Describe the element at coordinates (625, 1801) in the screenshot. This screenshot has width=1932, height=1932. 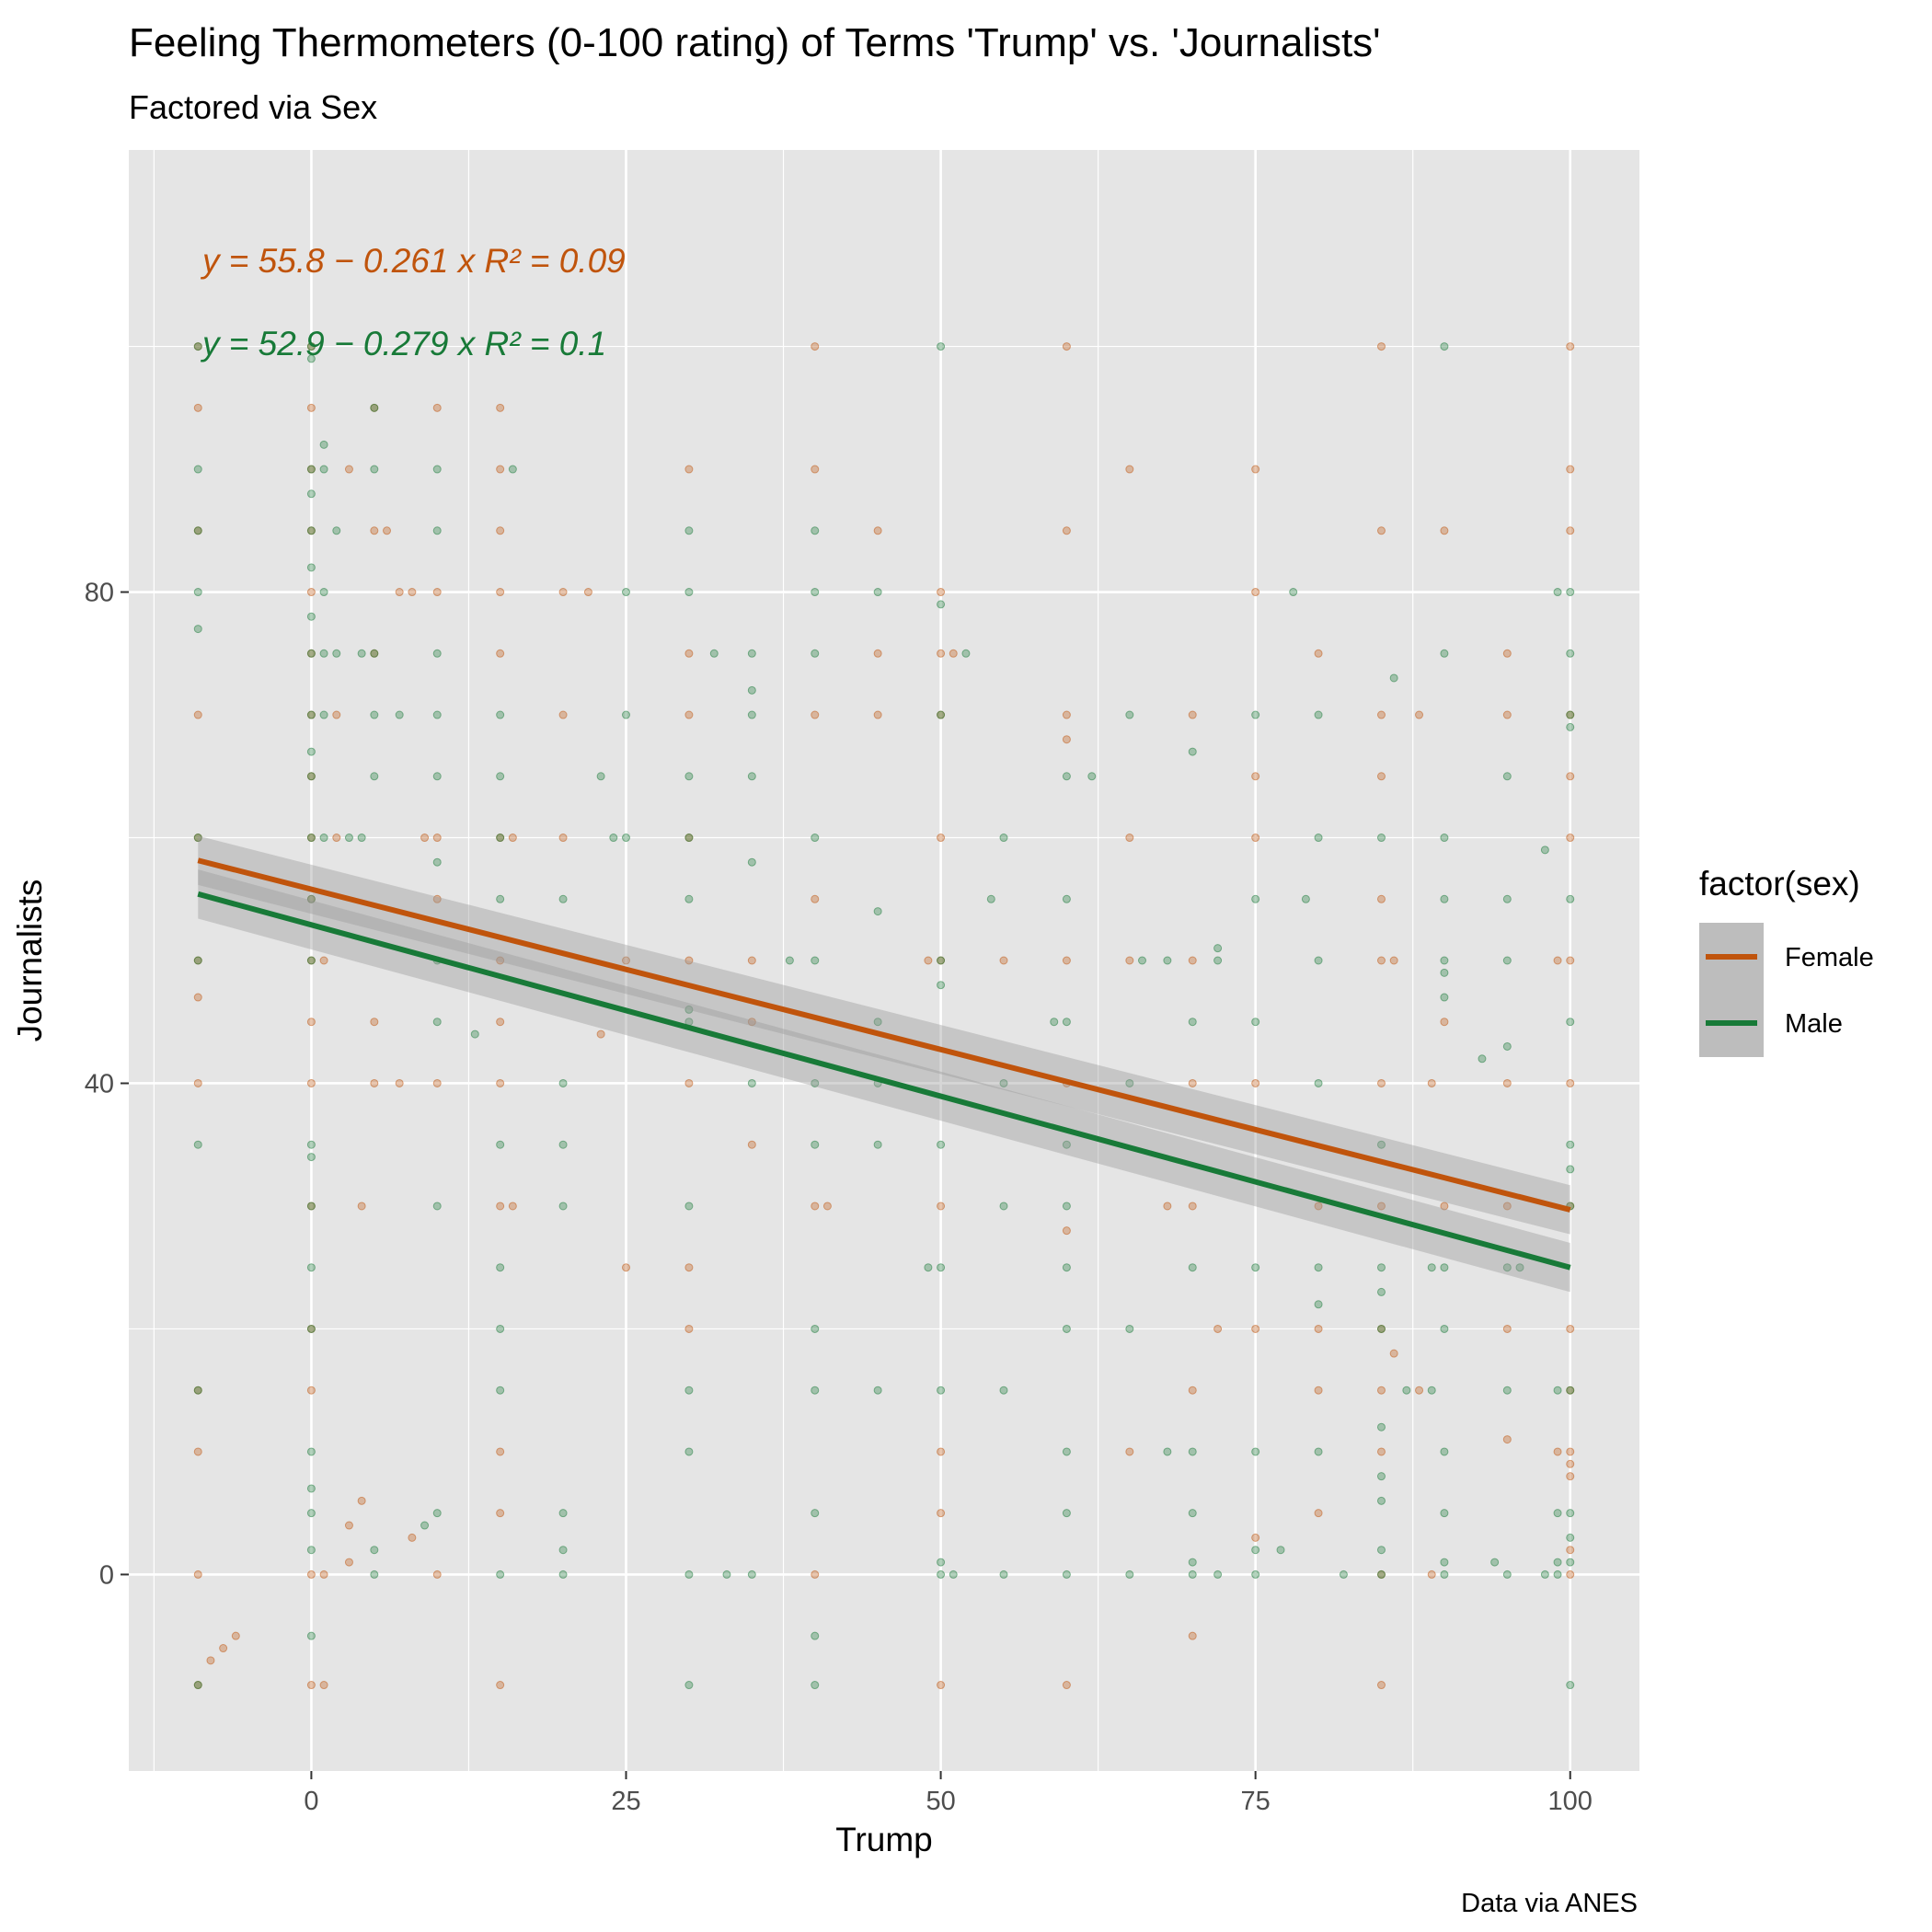
I see `x-tick-label: 25` at that location.